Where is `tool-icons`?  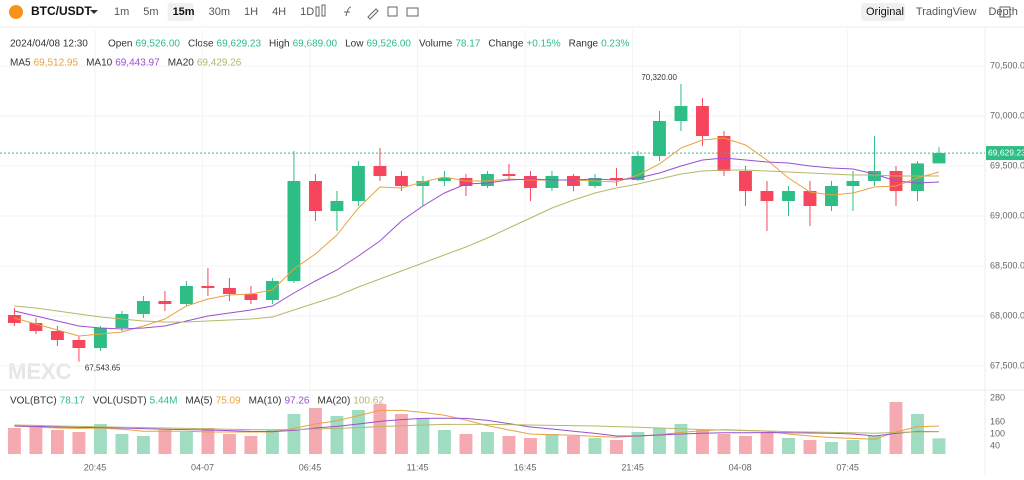
tool-icons is located at coordinates (663, 12).